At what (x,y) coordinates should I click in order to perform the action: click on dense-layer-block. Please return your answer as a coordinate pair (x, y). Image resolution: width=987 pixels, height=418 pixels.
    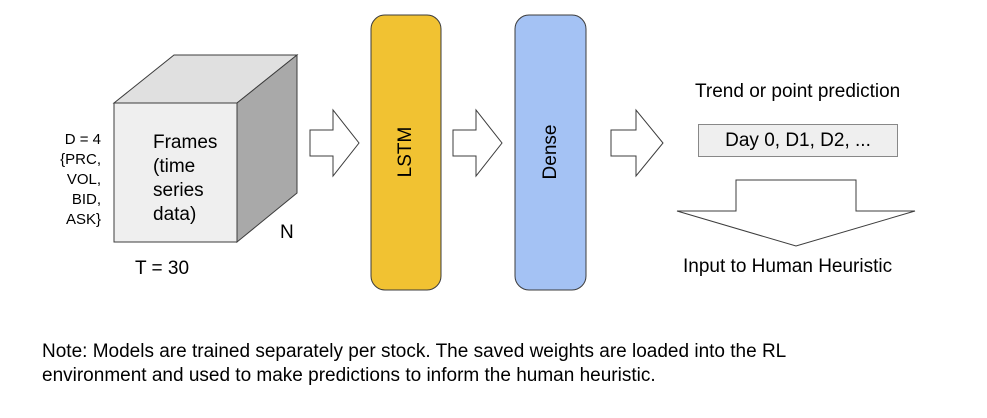
    Looking at the image, I should click on (550, 152).